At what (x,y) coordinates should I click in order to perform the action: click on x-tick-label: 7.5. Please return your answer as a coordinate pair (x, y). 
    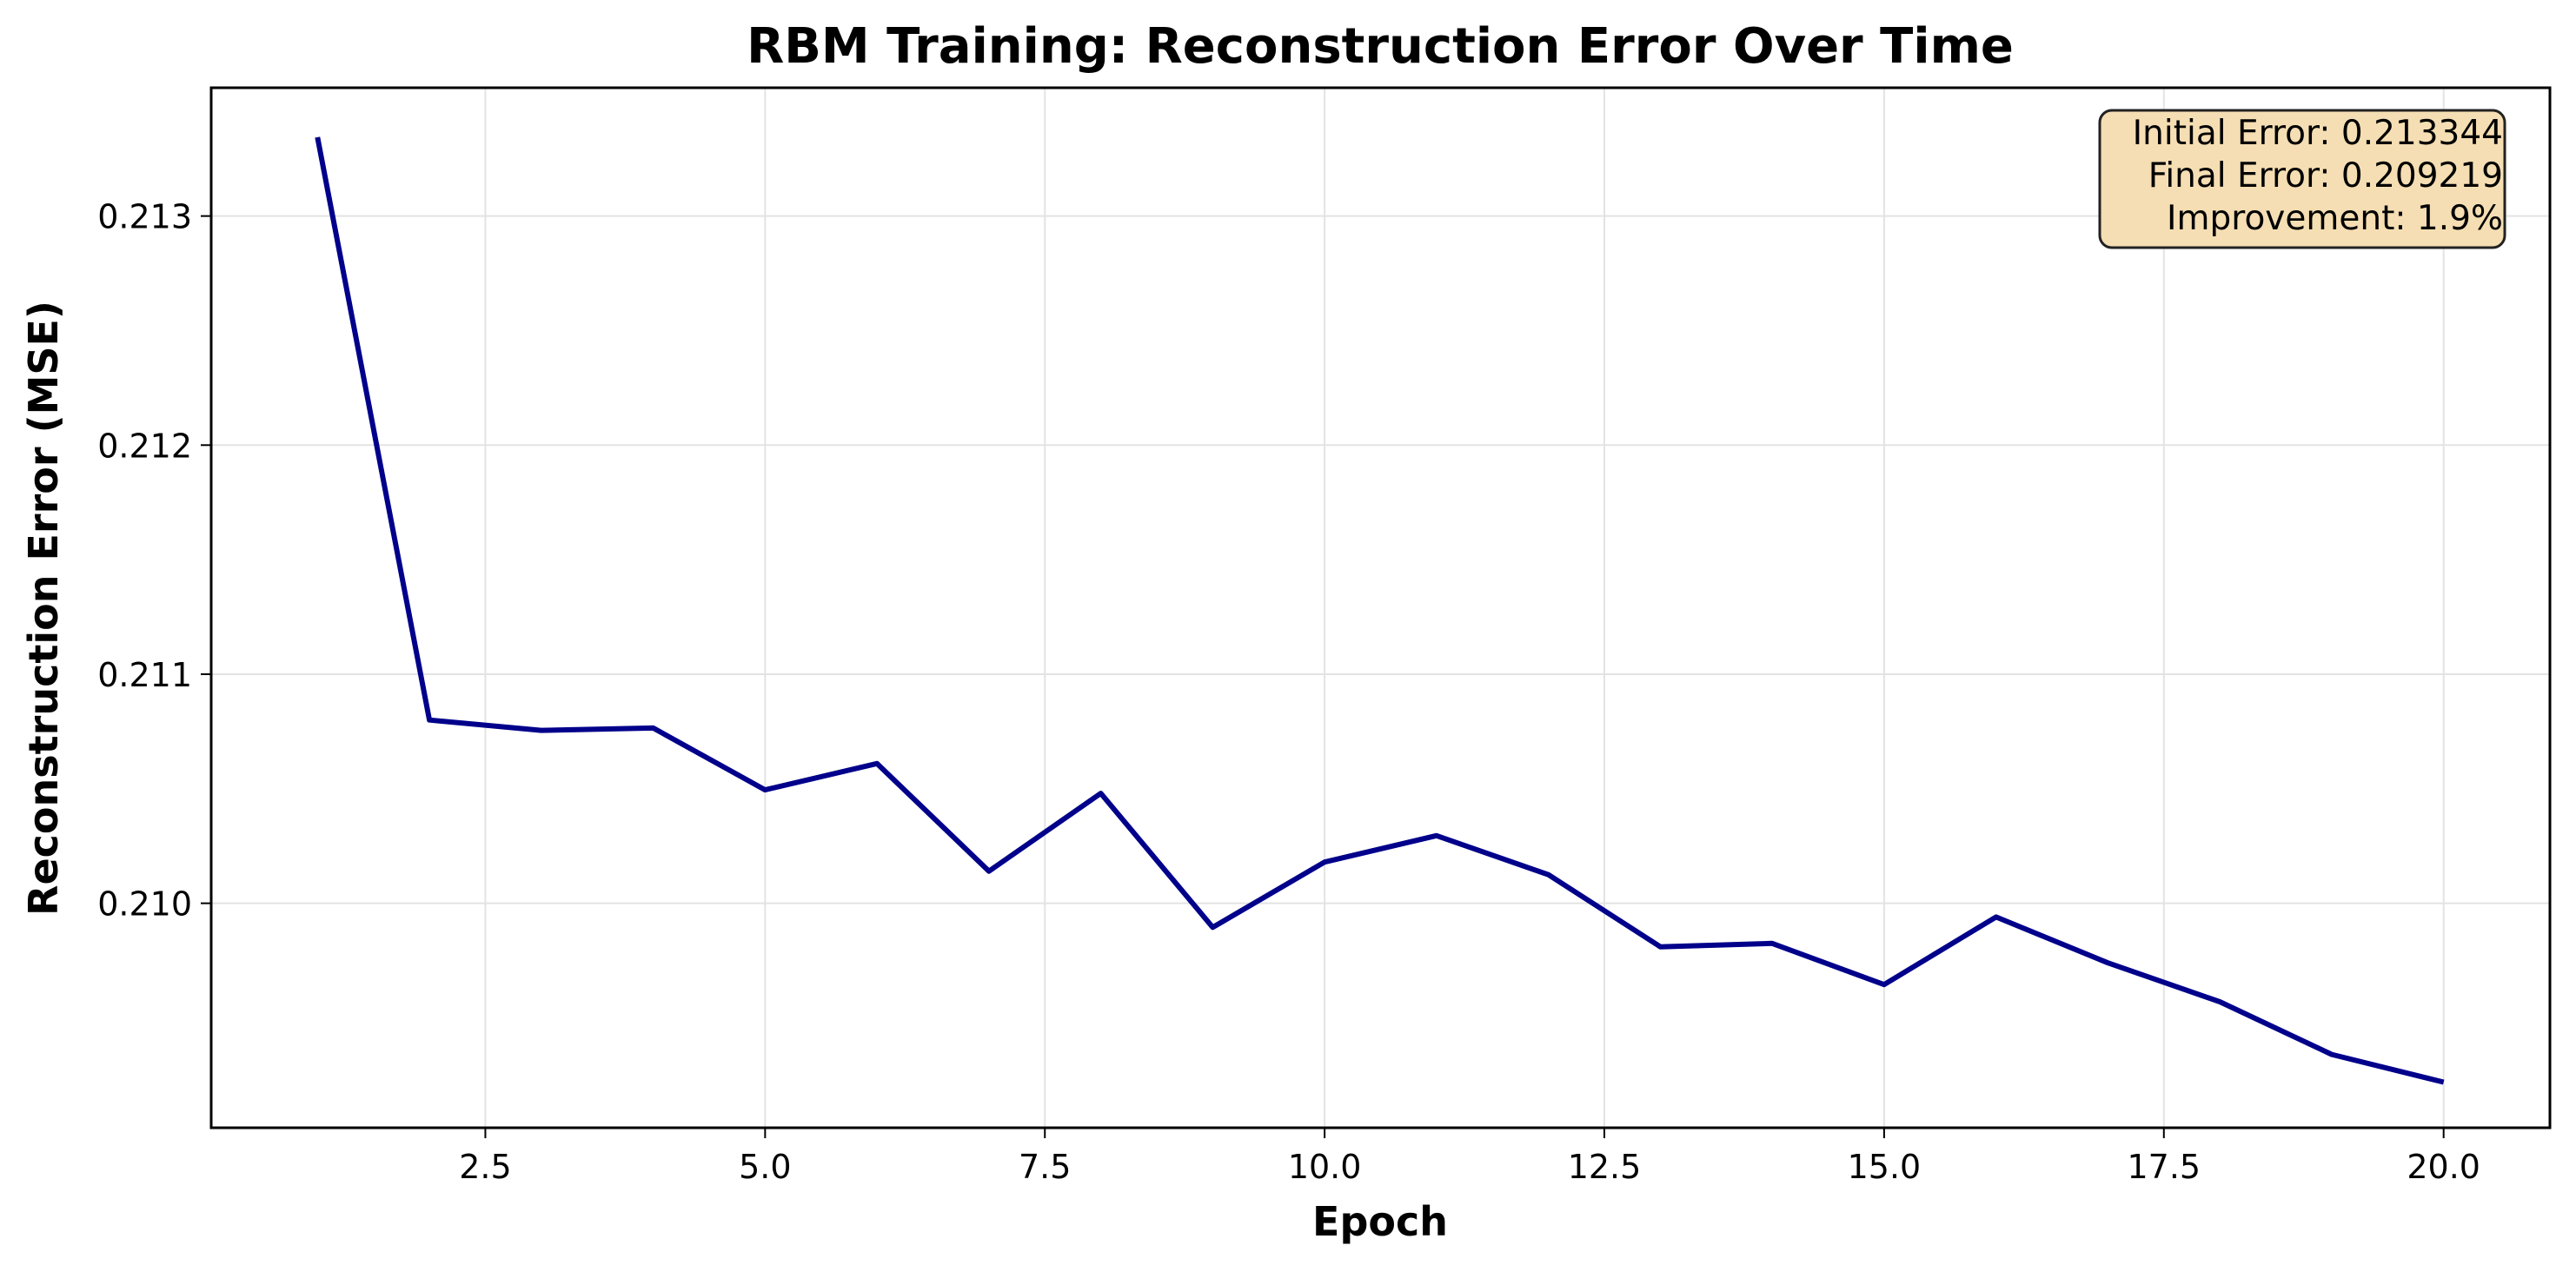
    Looking at the image, I should click on (1045, 1167).